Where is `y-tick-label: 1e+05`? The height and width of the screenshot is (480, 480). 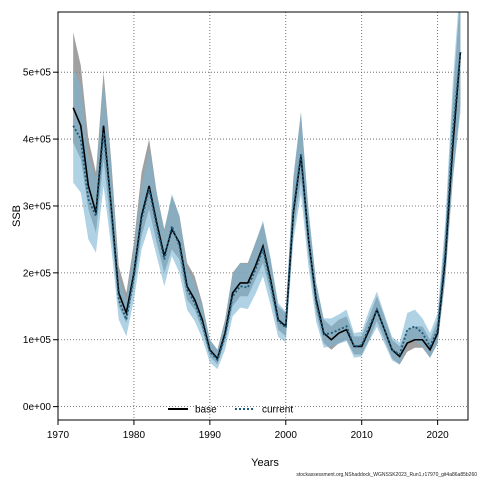
y-tick-label: 1e+05 is located at coordinates (37, 340).